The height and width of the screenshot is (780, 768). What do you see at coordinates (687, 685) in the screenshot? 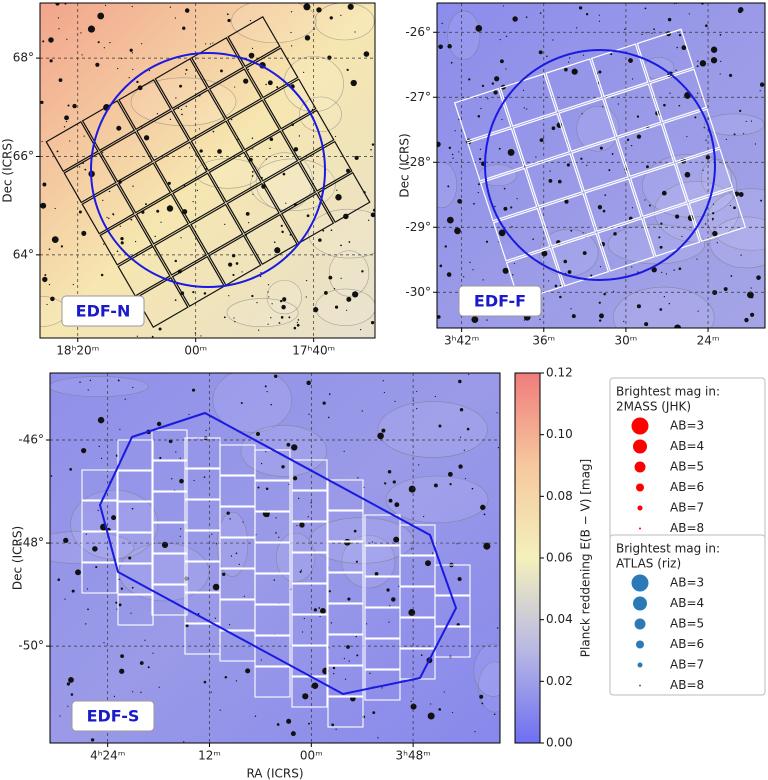
I see `legend-label: AB=8` at bounding box center [687, 685].